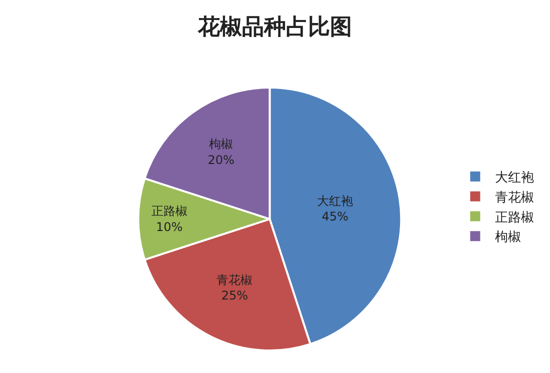  What do you see at coordinates (169, 211) in the screenshot?
I see `slice-label: 正路椒` at bounding box center [169, 211].